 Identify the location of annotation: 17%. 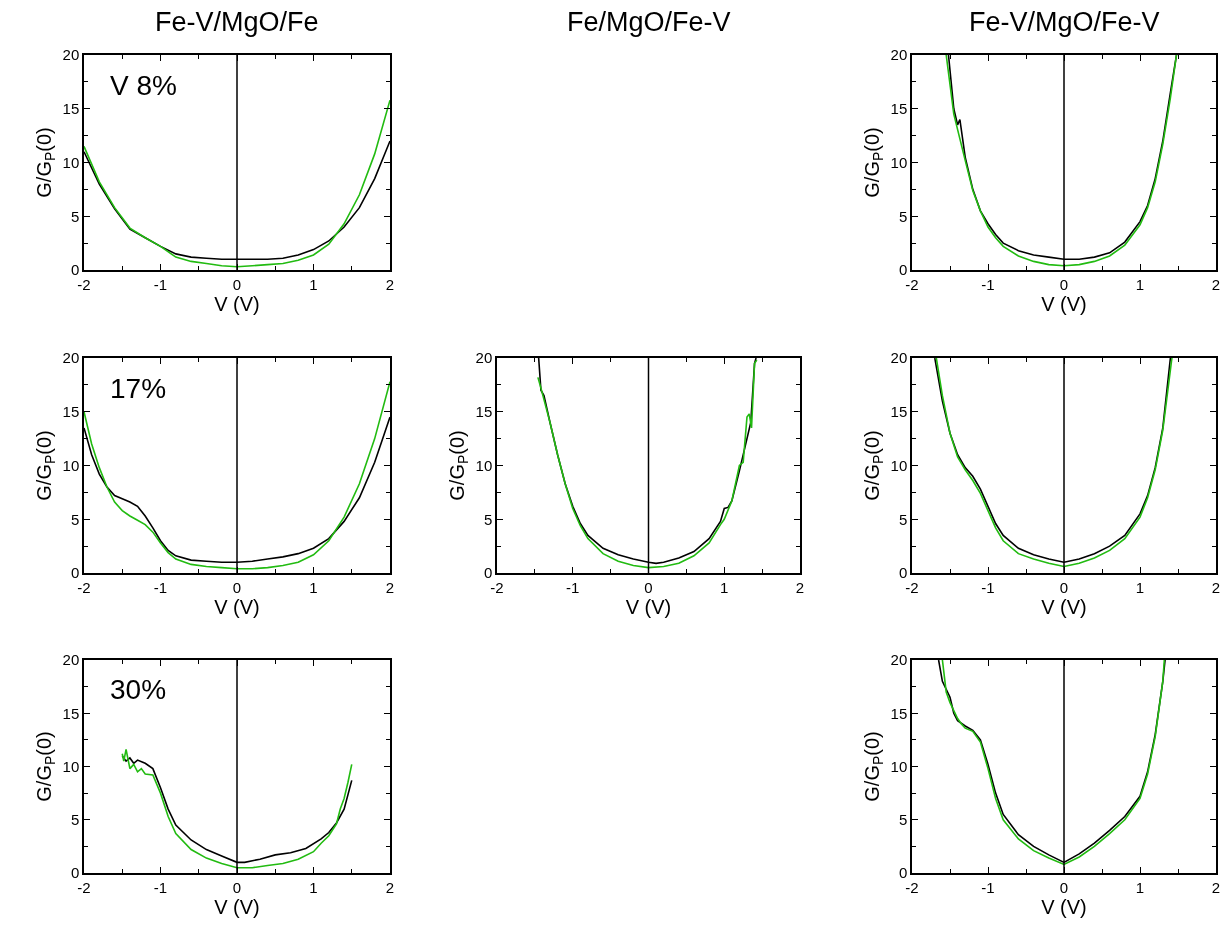
(138, 388).